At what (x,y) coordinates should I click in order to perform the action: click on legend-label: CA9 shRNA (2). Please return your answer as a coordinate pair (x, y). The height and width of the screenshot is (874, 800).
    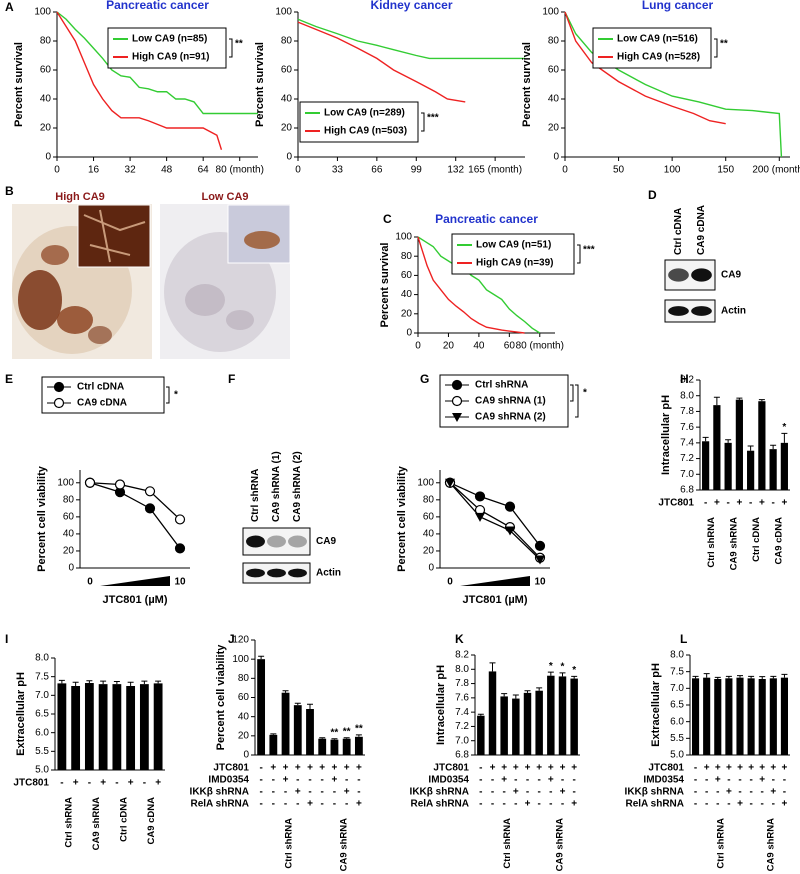
    Looking at the image, I should click on (510, 417).